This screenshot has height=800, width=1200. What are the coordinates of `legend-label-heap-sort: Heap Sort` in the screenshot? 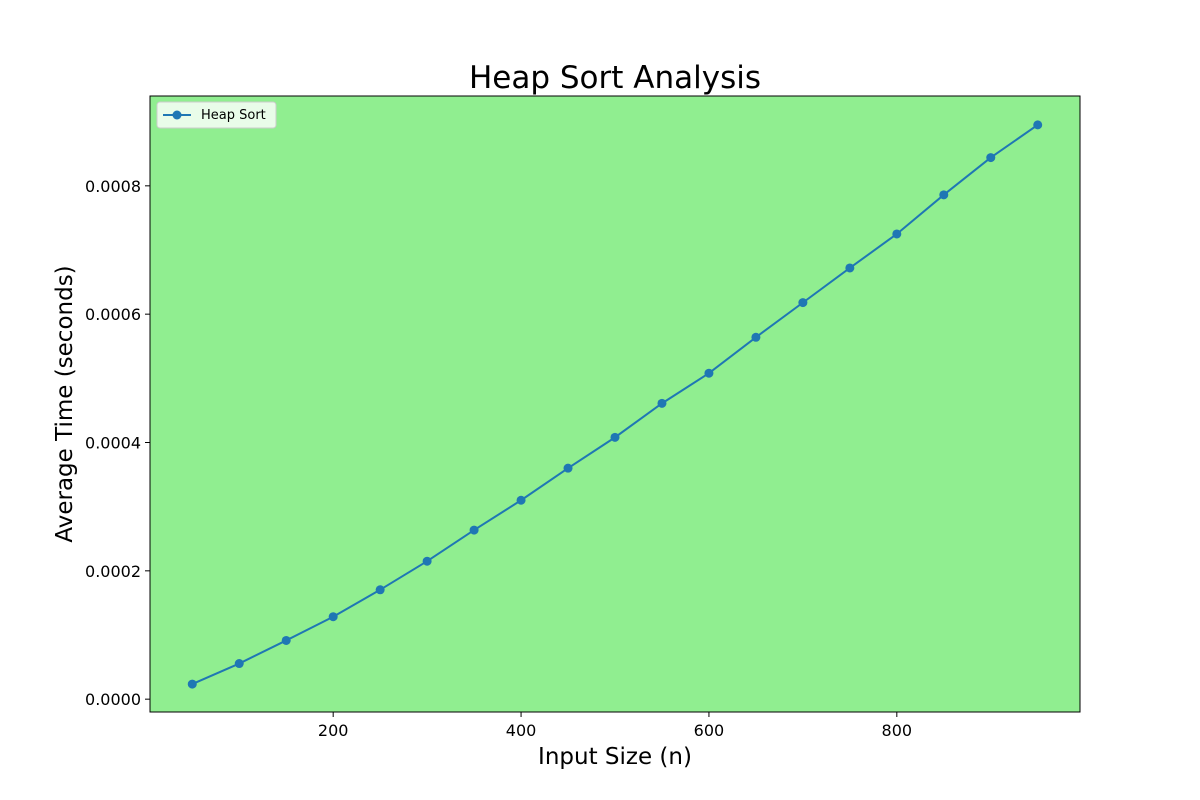 It's located at (233, 115).